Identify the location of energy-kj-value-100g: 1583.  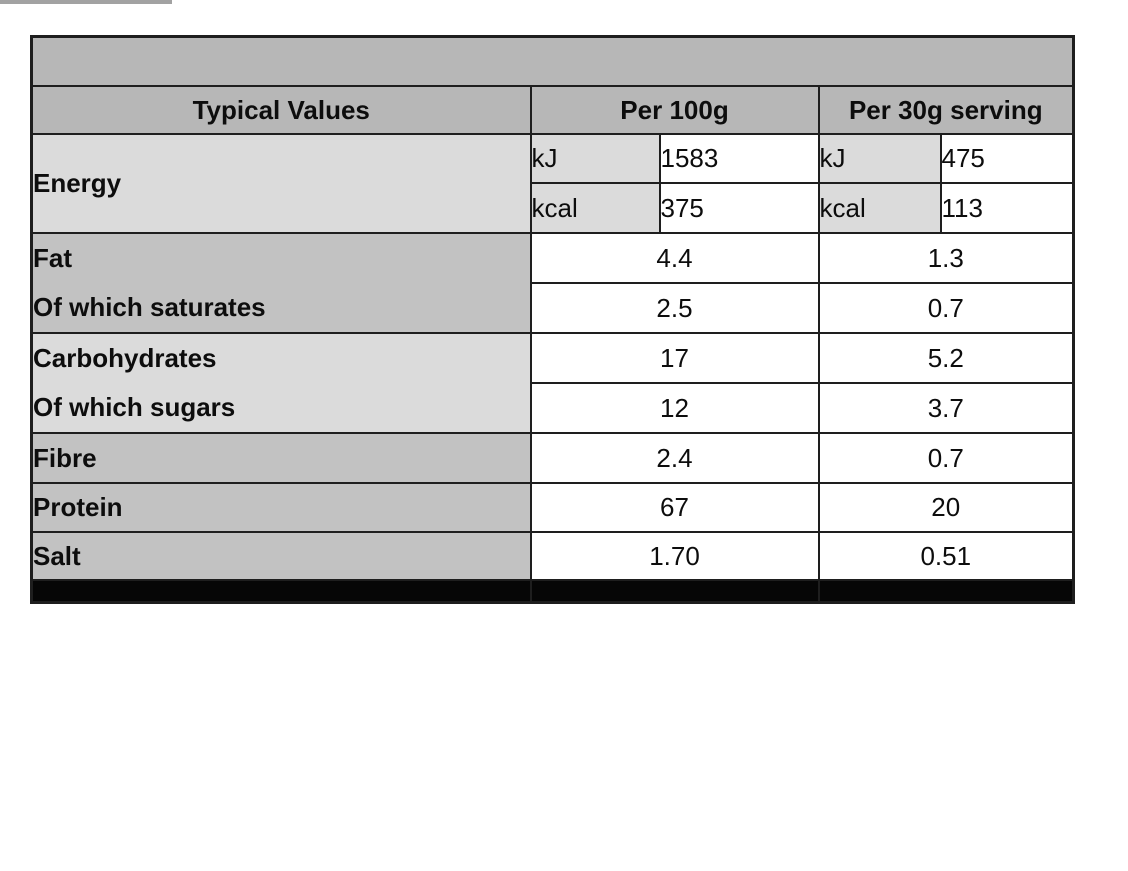
(739, 158).